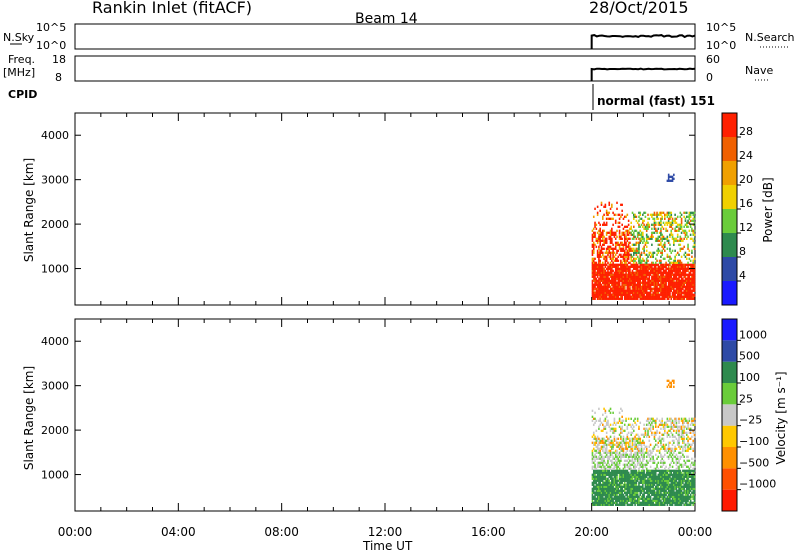 The image size is (800, 554). Describe the element at coordinates (729, 269) in the screenshot. I see `colorbar-segment` at that location.